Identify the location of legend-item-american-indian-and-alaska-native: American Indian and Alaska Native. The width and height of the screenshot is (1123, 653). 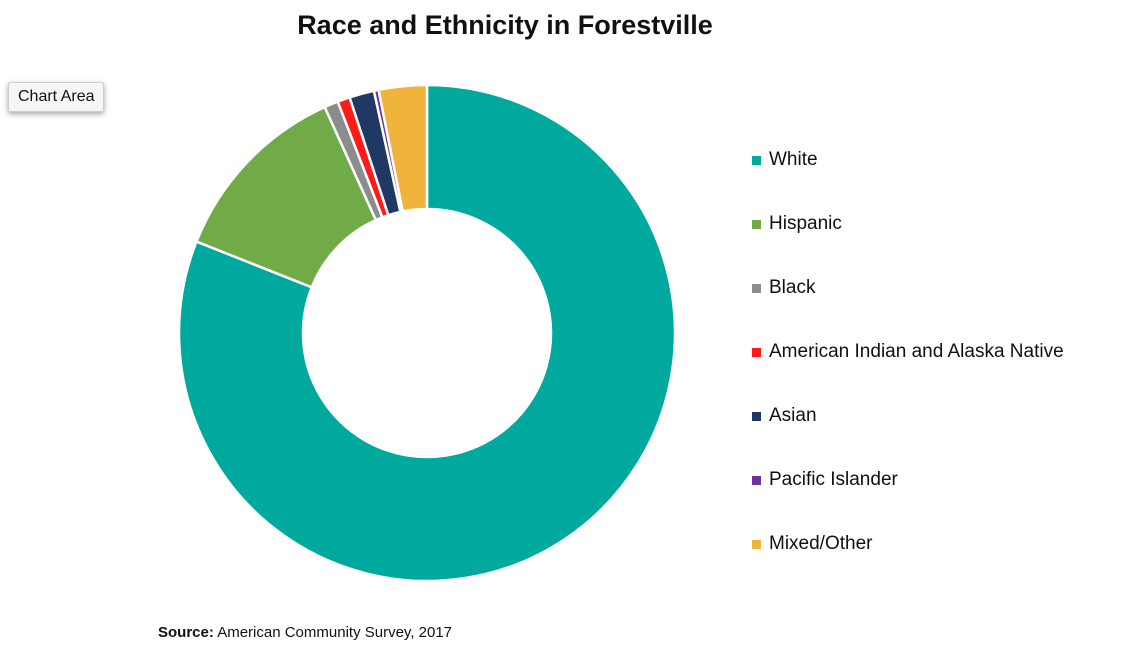
(908, 352).